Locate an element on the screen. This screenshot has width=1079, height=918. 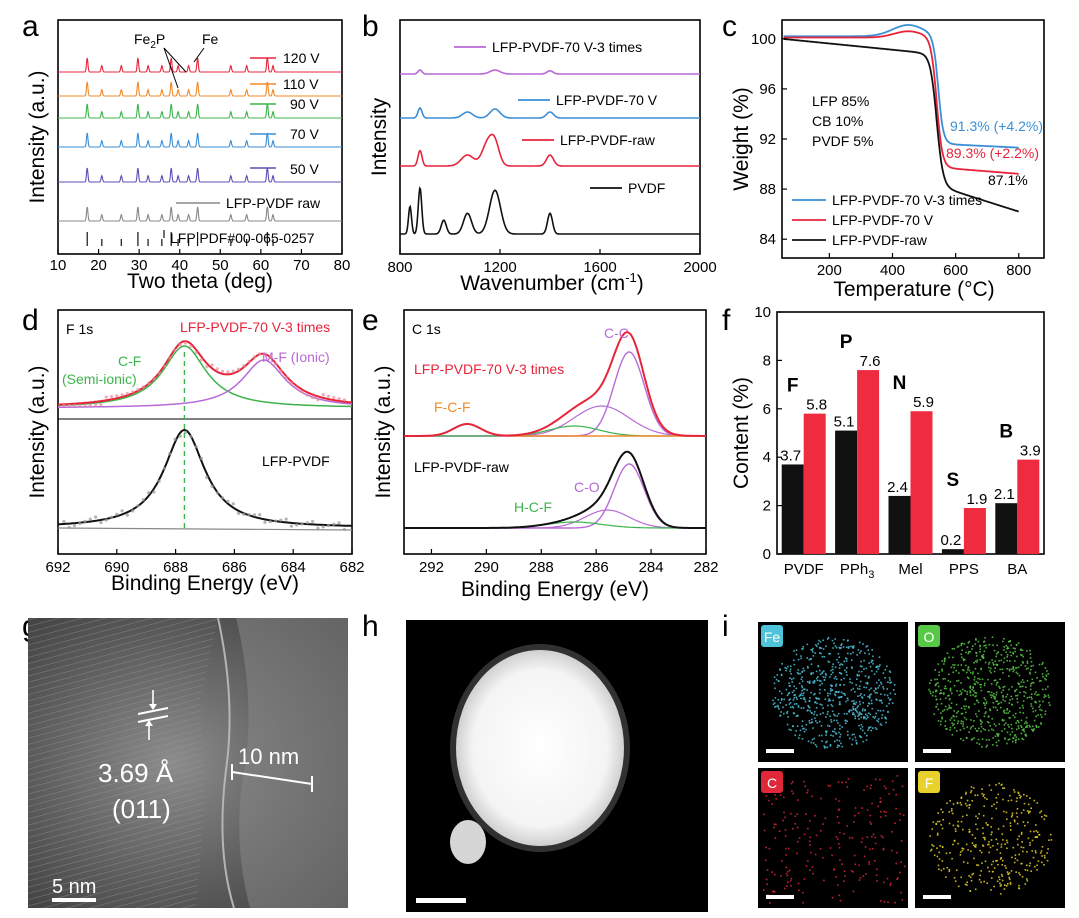
f1s-cf-peak is located at coordinates (205, 376).